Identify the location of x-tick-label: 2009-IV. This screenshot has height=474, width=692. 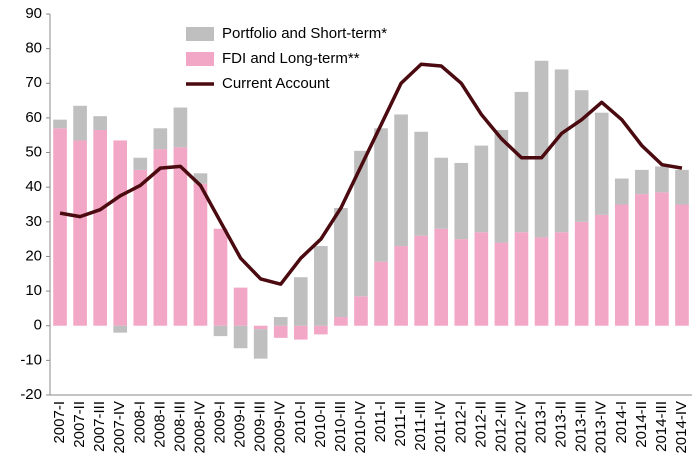
(280, 427).